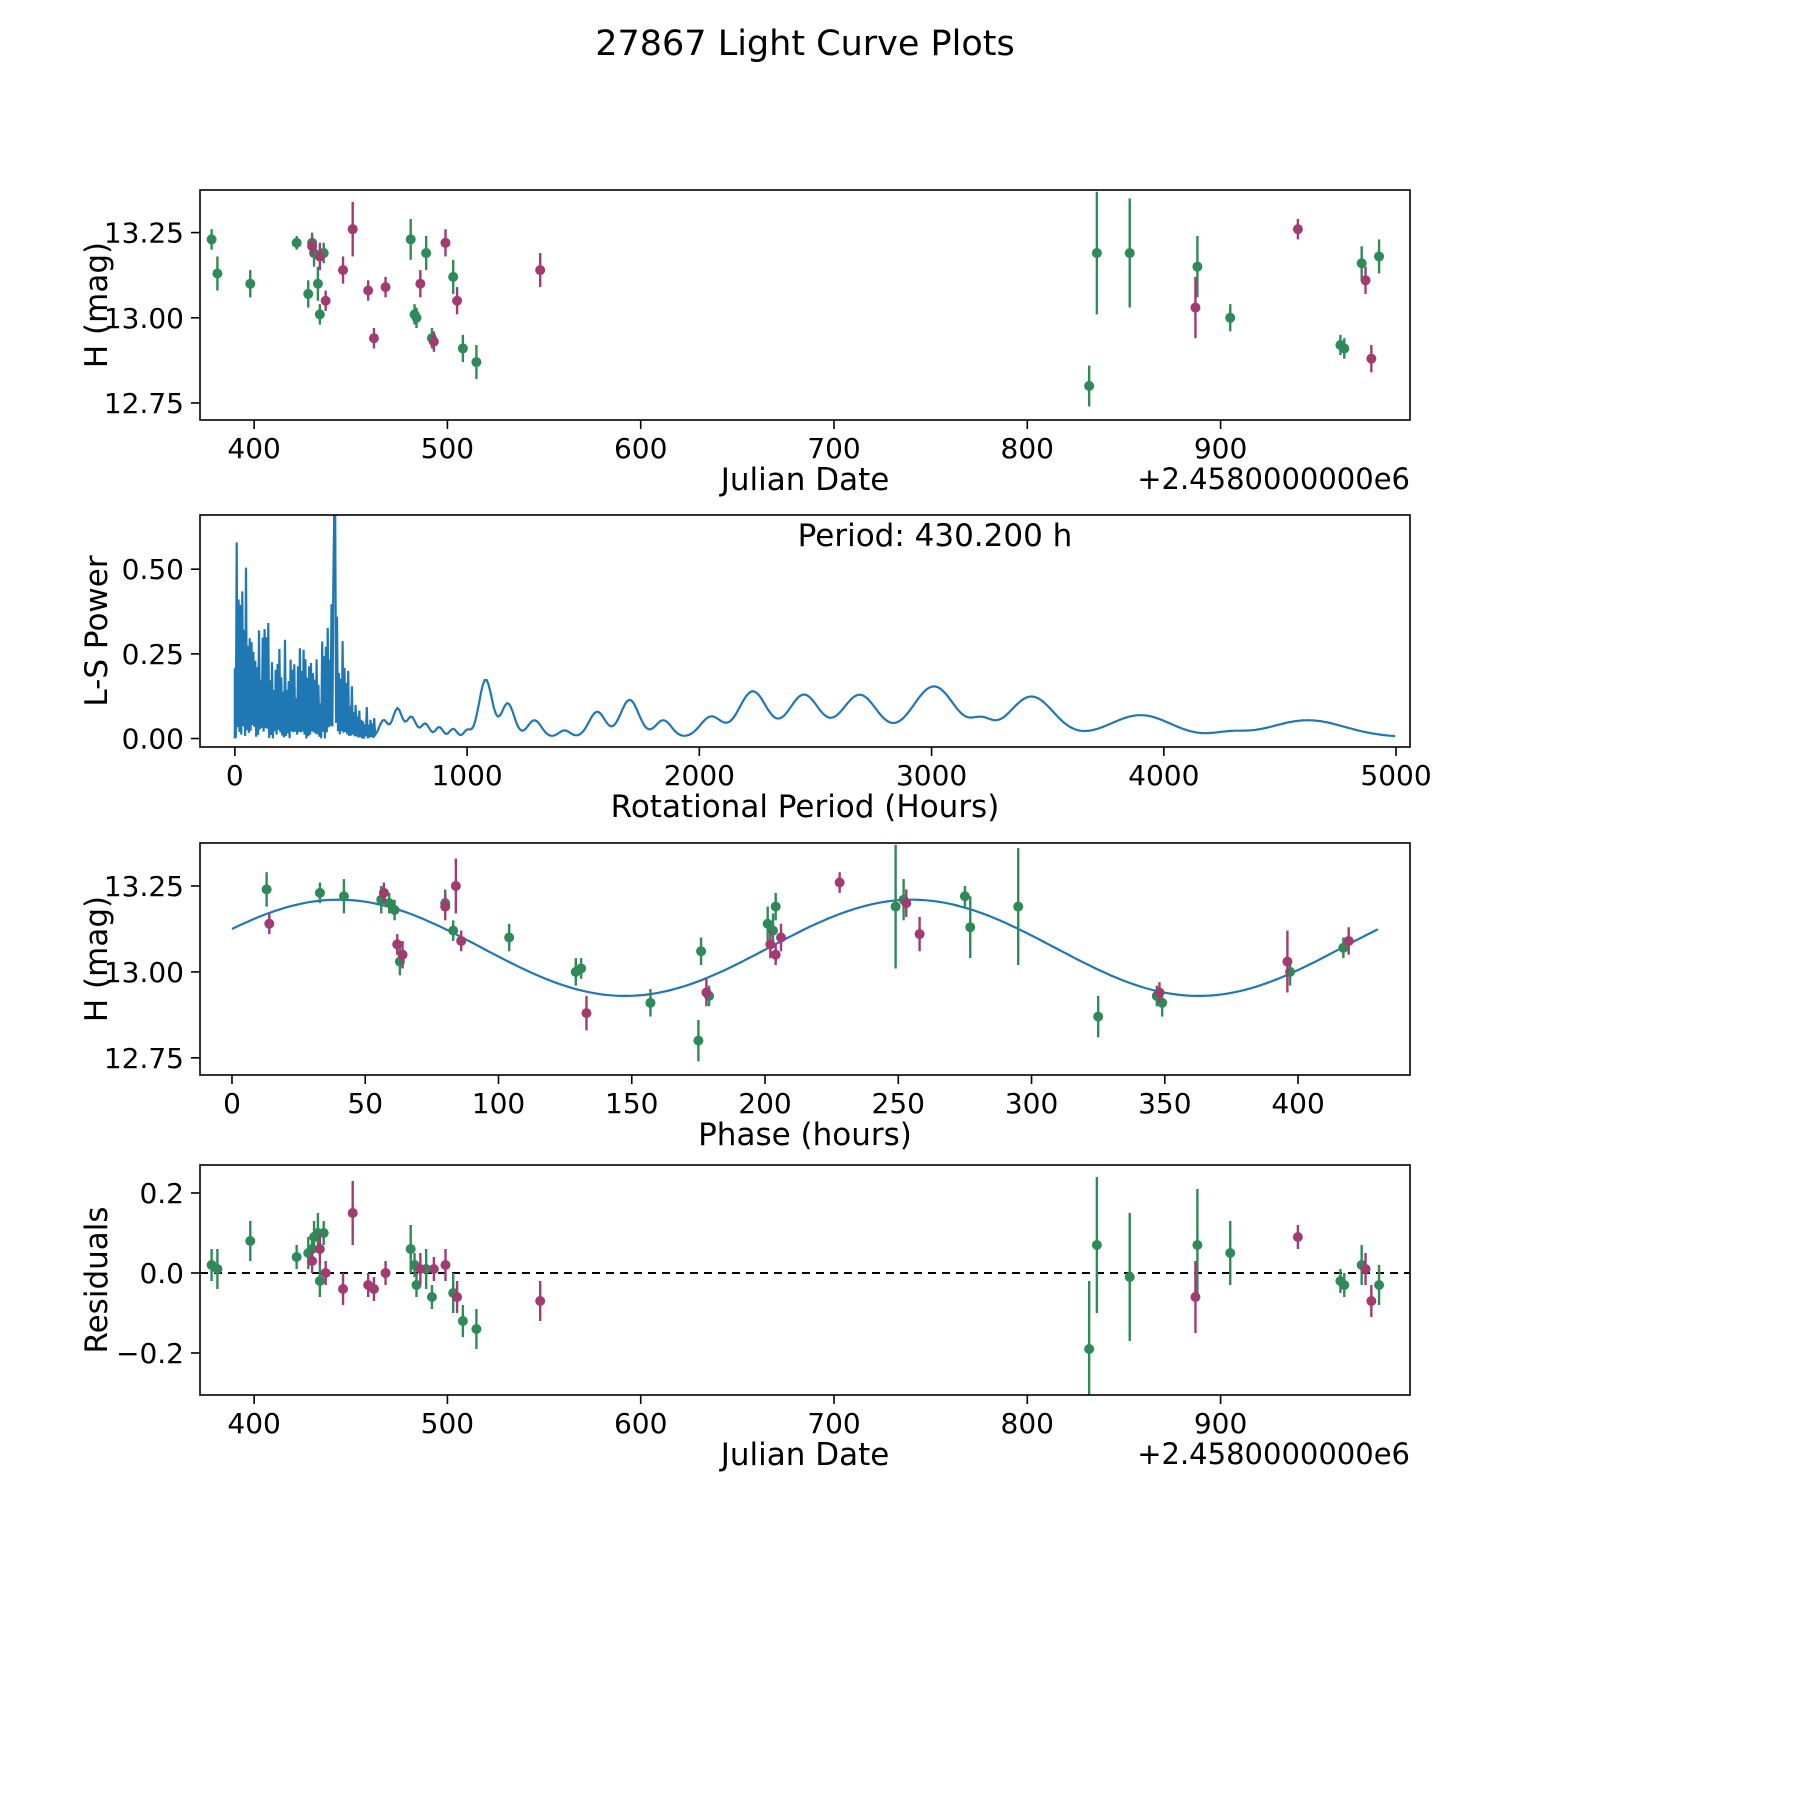  Describe the element at coordinates (764, 1103) in the screenshot. I see `svg-text: 200` at that location.